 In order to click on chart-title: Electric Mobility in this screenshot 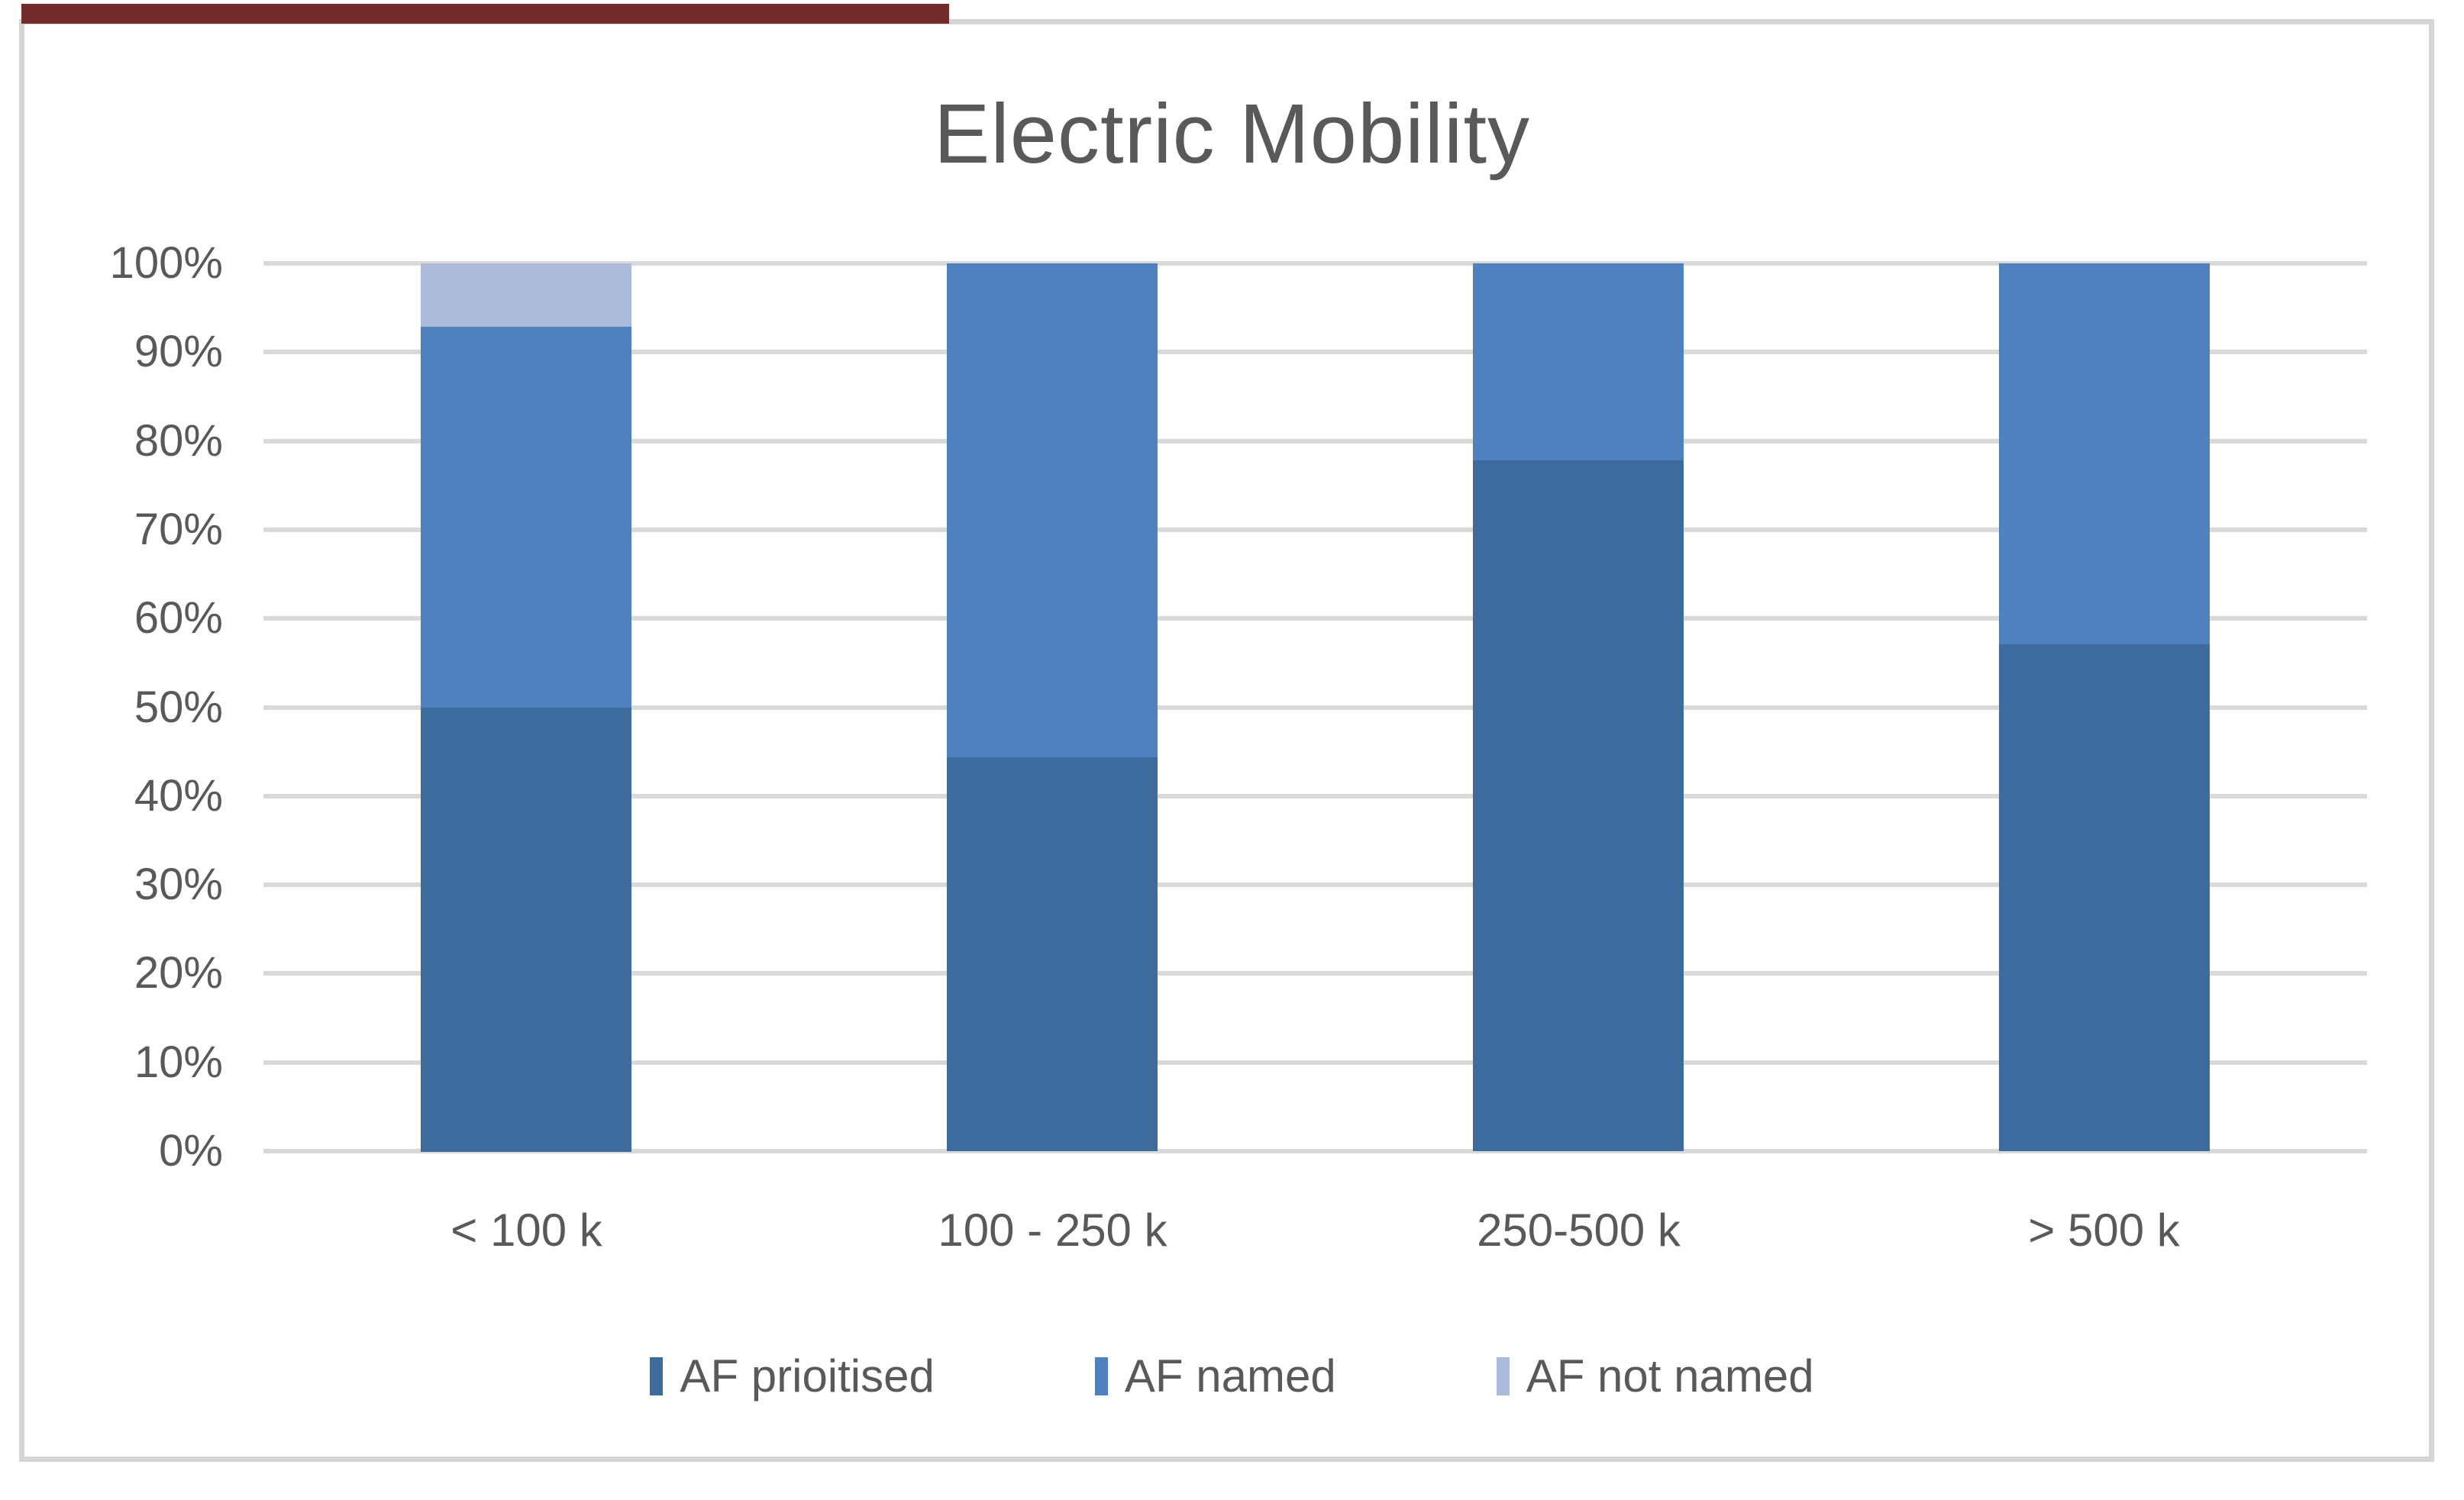, I will do `click(1232, 134)`.